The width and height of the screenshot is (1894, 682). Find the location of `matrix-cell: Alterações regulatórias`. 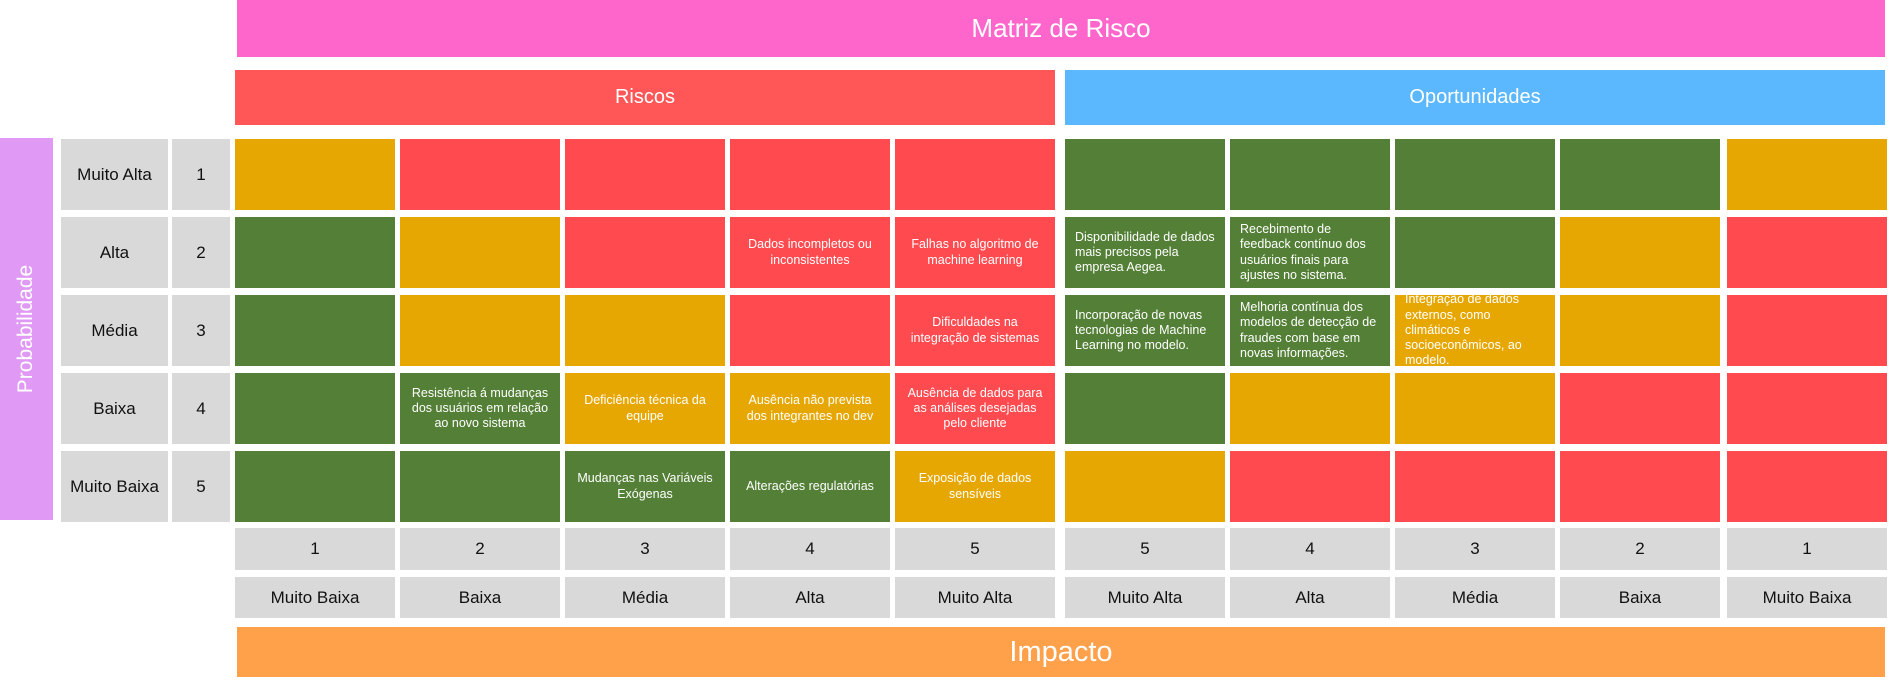

matrix-cell: Alterações regulatórias is located at coordinates (810, 486).